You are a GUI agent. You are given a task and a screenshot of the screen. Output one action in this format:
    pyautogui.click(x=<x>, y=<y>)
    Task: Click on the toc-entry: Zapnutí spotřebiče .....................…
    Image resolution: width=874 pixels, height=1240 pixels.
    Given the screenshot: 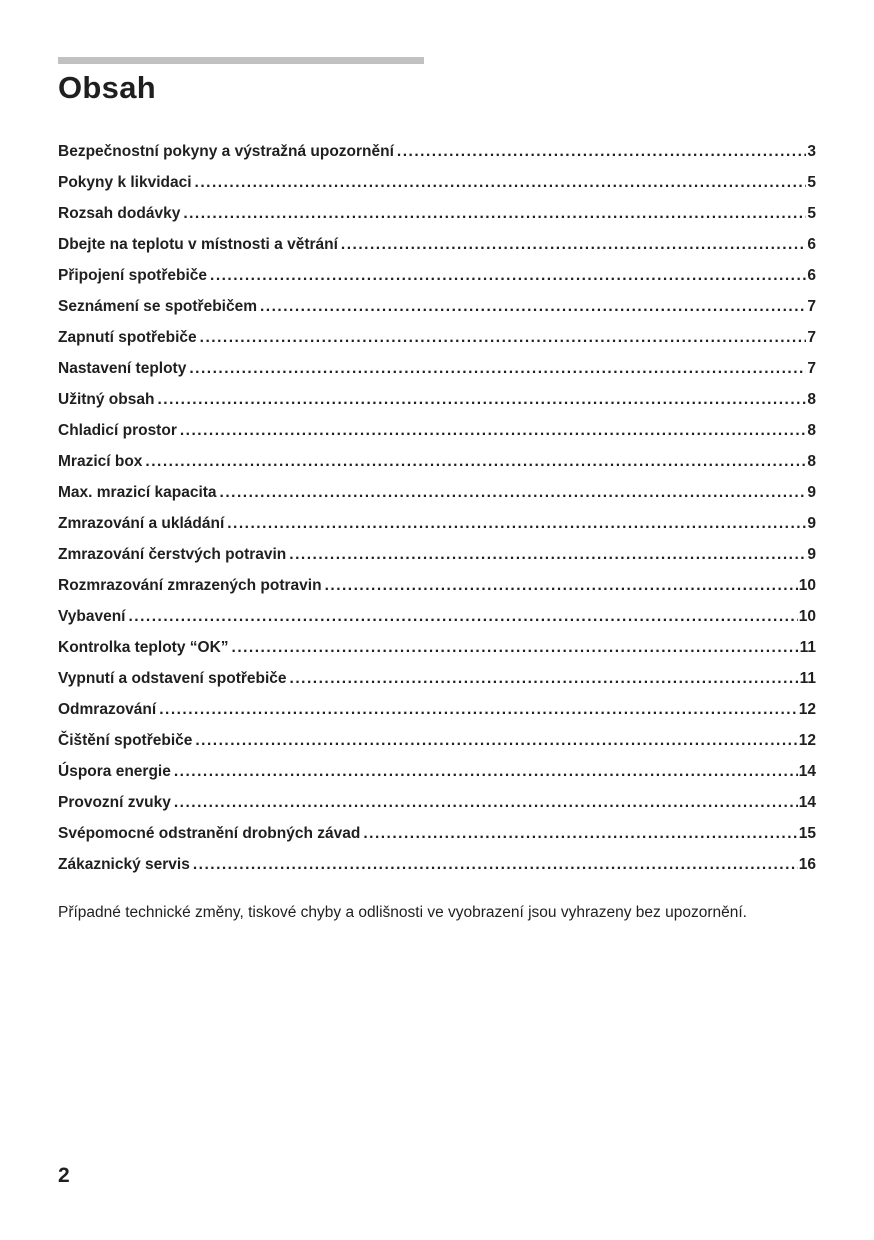 What is the action you would take?
    pyautogui.click(x=437, y=337)
    